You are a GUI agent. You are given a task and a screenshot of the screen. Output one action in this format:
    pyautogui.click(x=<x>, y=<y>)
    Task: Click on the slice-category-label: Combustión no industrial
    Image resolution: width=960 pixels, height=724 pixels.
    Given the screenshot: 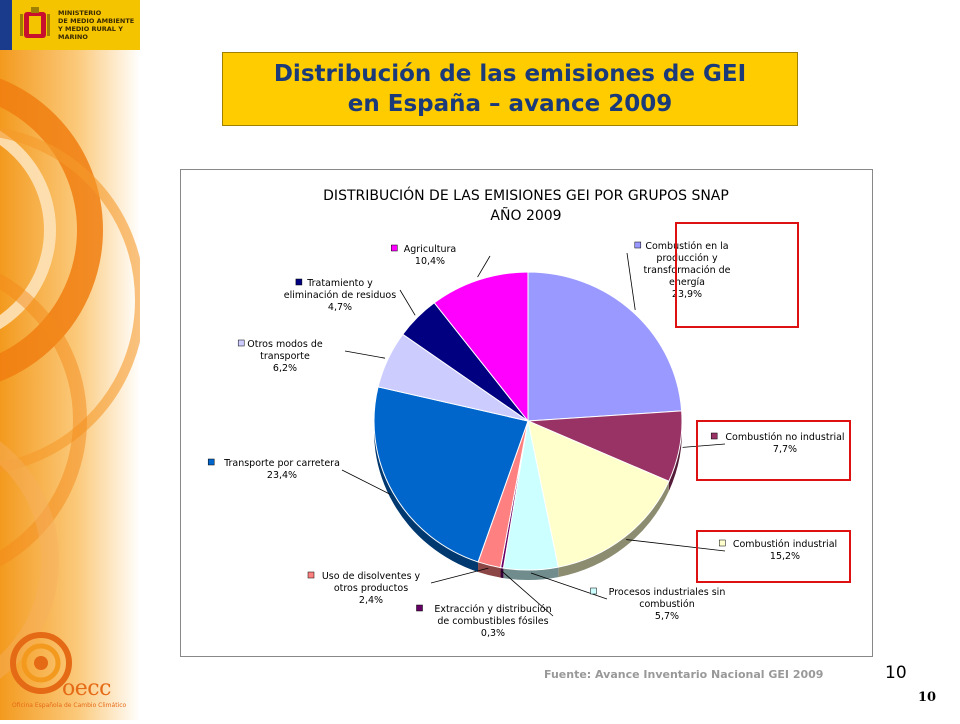 What is the action you would take?
    pyautogui.click(x=784, y=437)
    